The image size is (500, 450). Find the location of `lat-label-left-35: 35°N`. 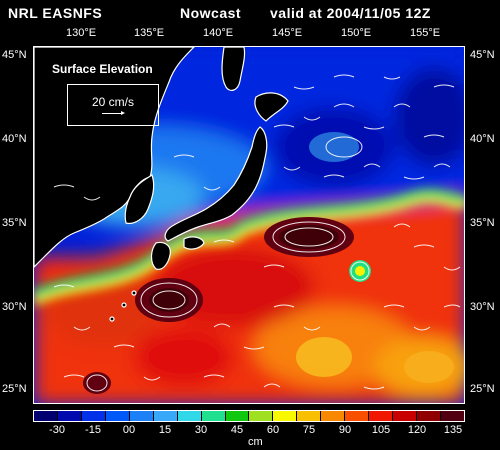

lat-label-left-35: 35°N is located at coordinates (14, 223).